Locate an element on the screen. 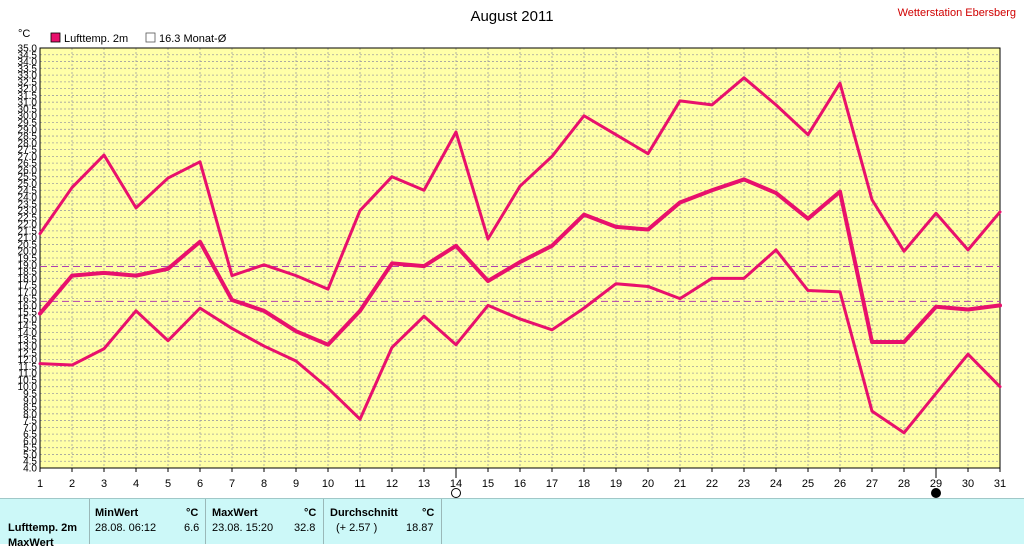 This screenshot has height=549, width=1024. x-tick-label: 11 is located at coordinates (359, 484).